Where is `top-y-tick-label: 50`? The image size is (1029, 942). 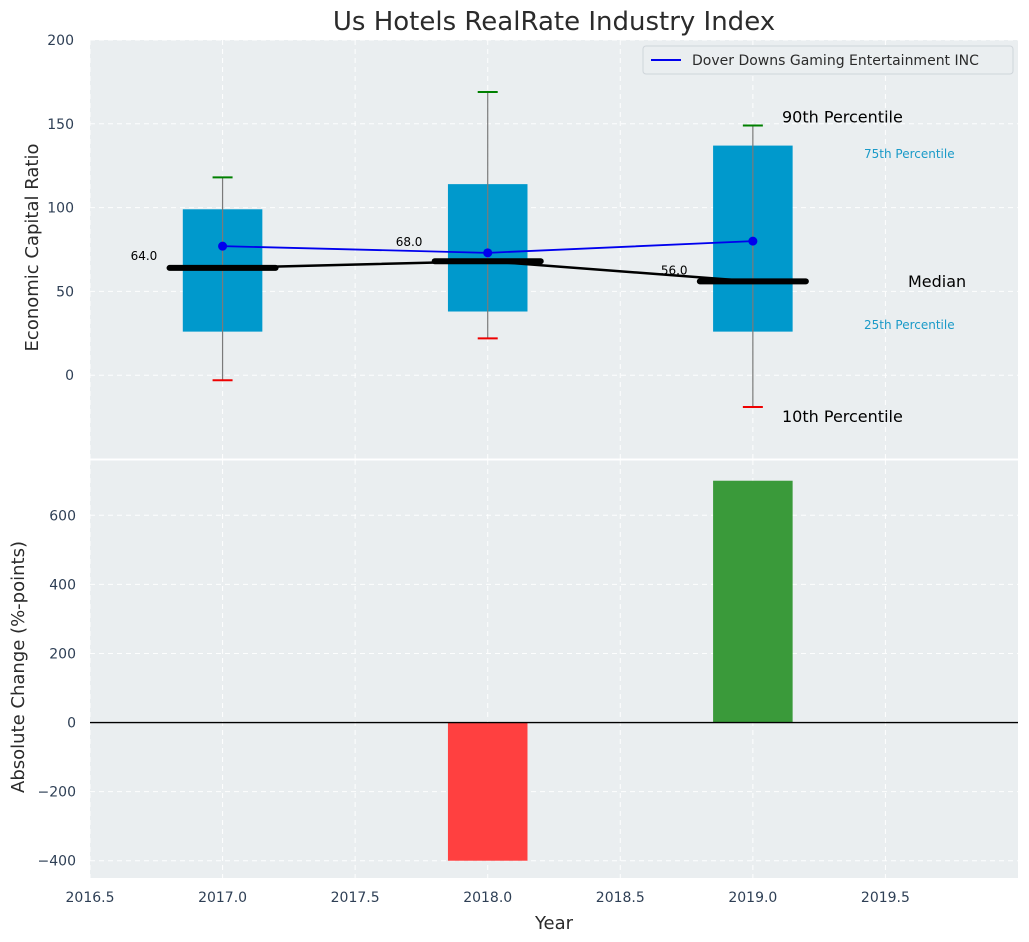
top-y-tick-label: 50 is located at coordinates (65, 292).